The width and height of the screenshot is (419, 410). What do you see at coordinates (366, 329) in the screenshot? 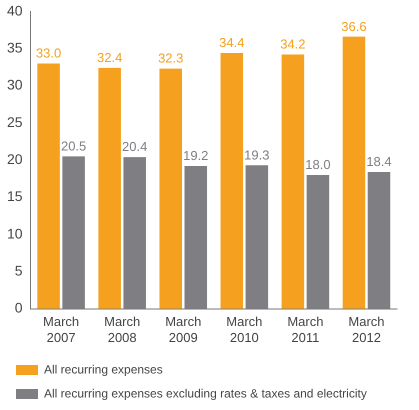
I see `x-tick-label: March 2012` at bounding box center [366, 329].